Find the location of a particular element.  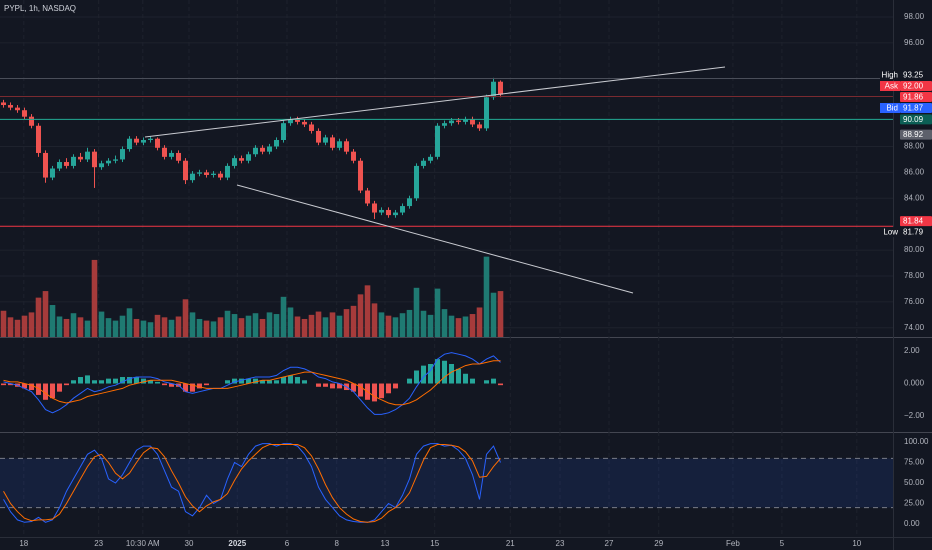

price-tag-label: 92.00 is located at coordinates (913, 86).